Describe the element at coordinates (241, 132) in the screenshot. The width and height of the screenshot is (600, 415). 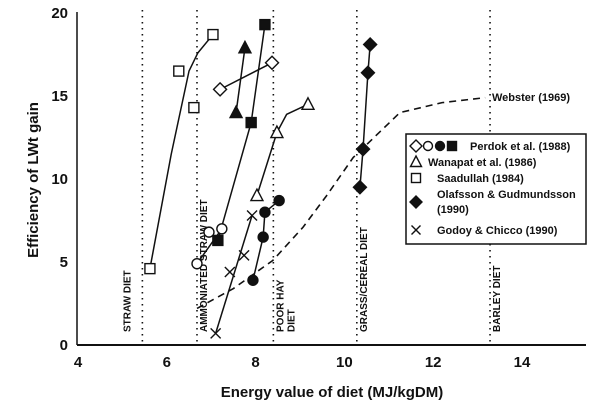
I see `filled-square-series` at that location.